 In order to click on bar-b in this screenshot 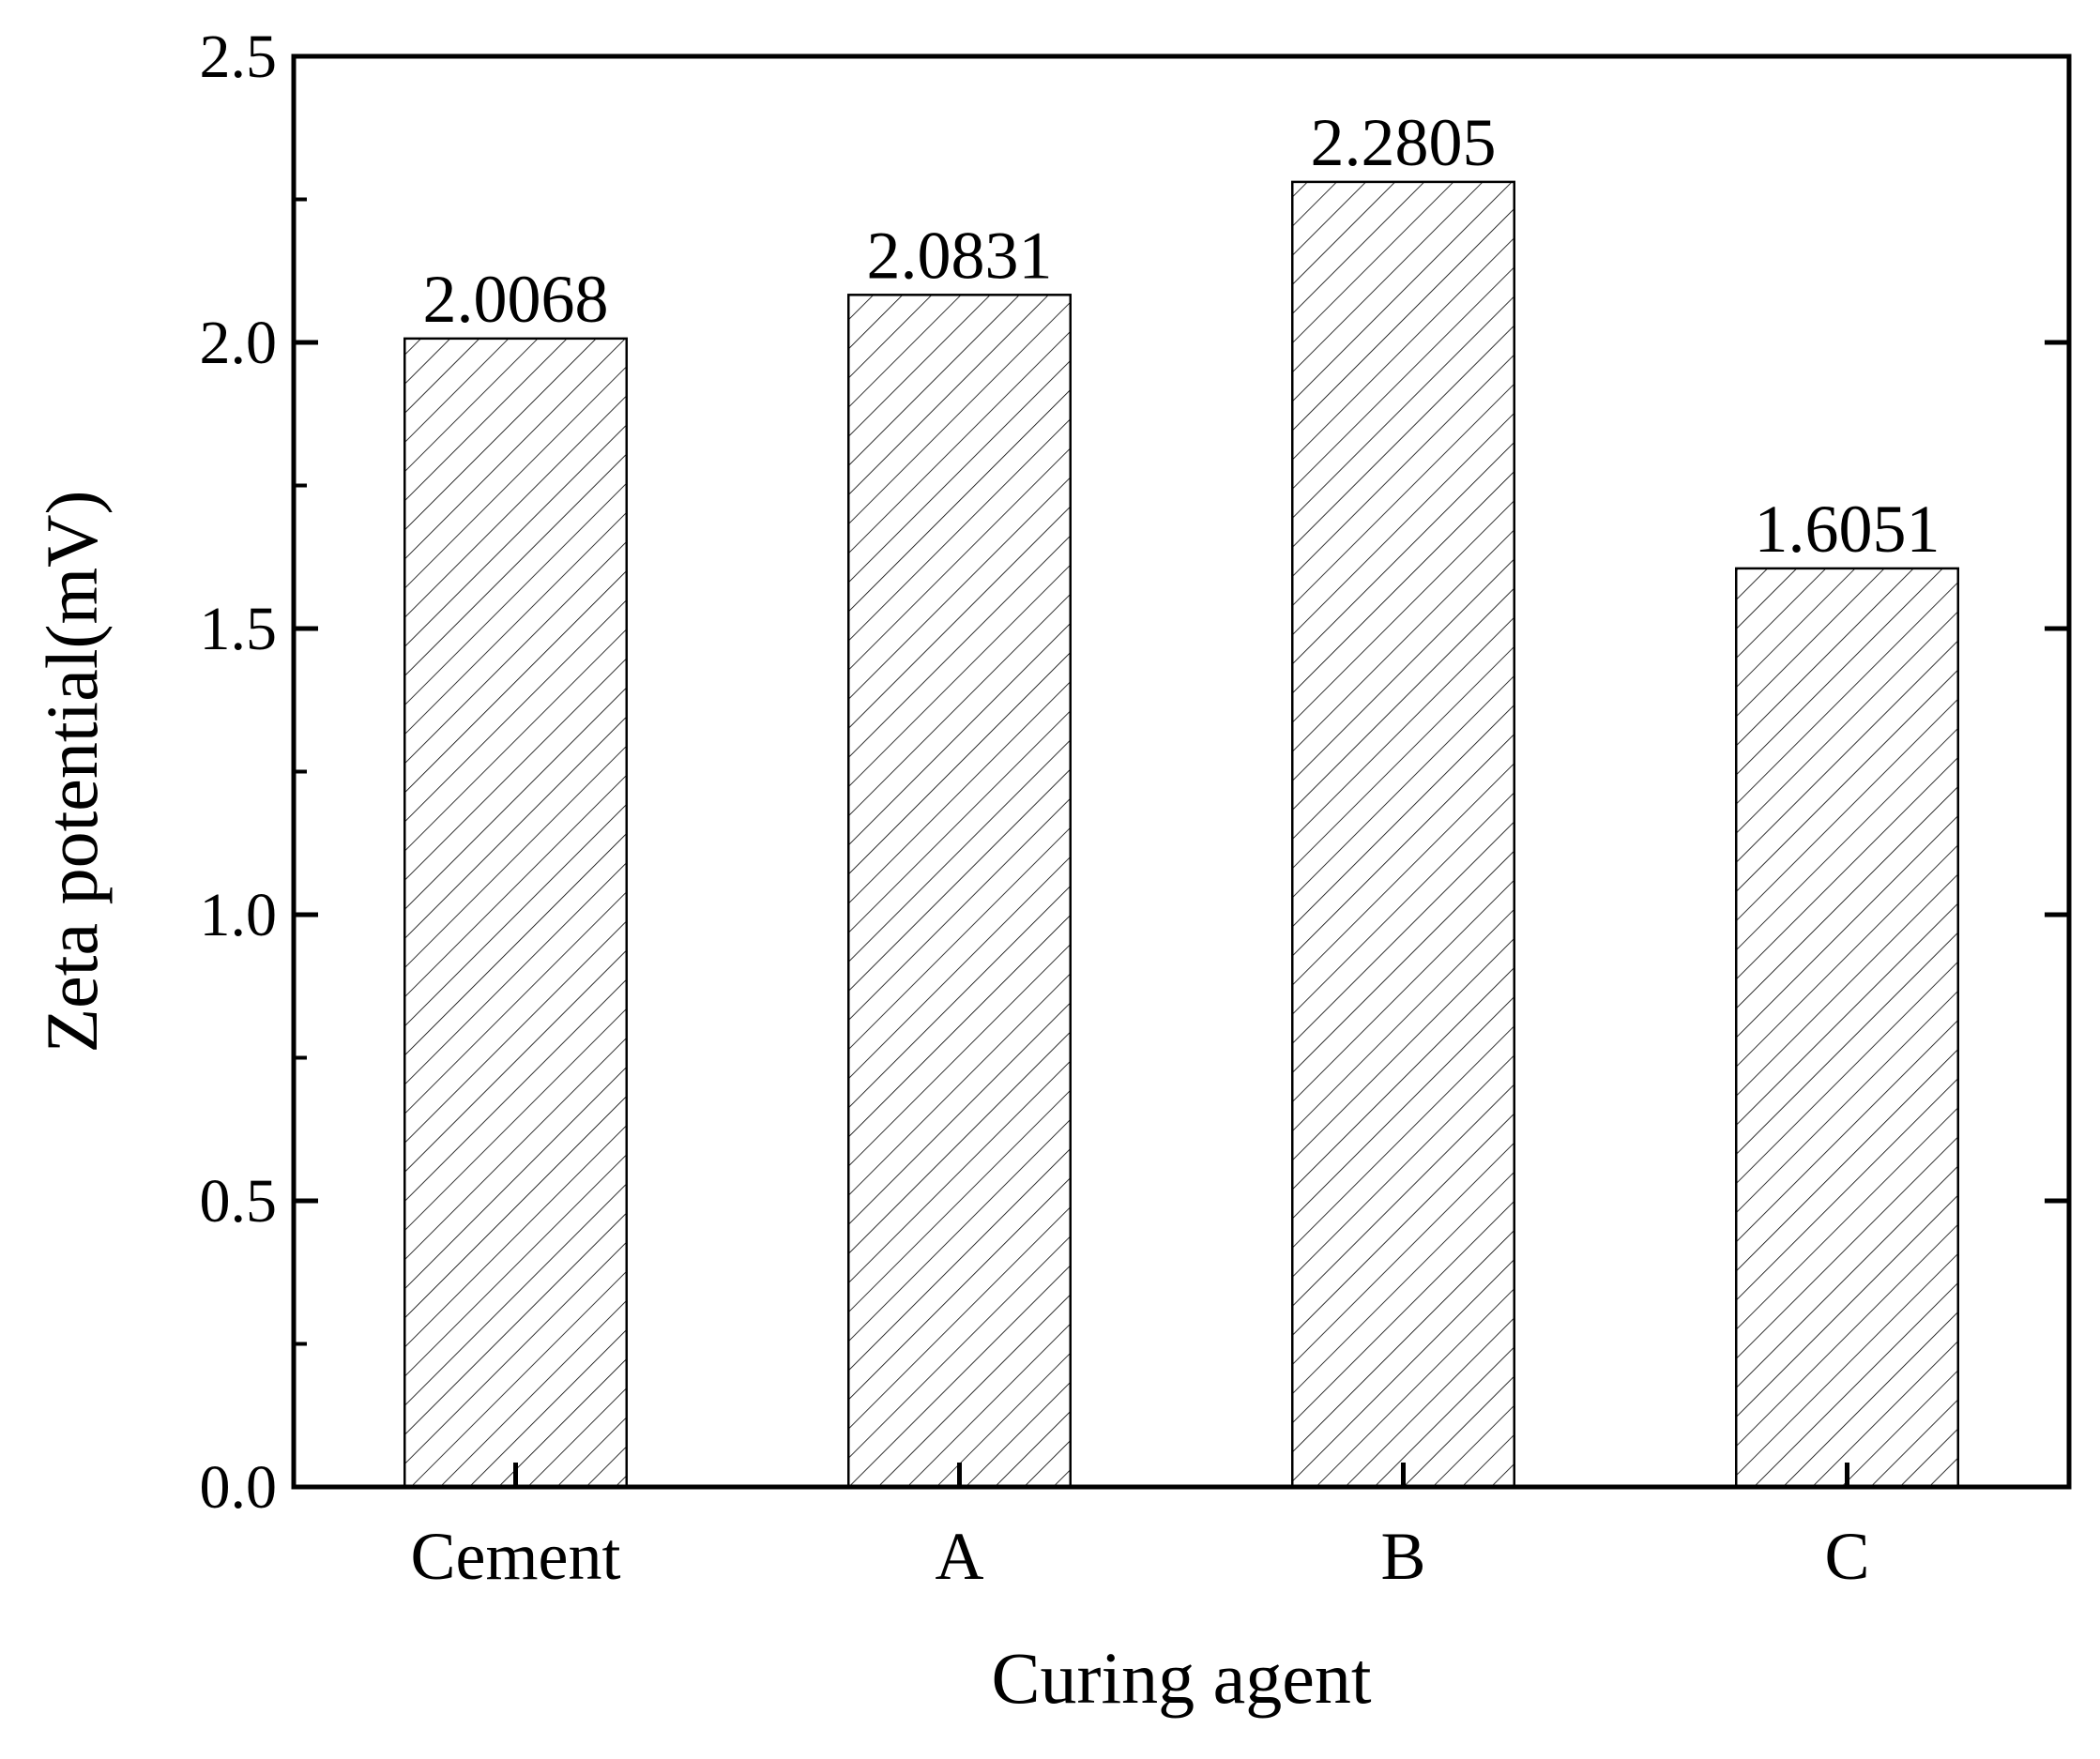, I will do `click(1403, 834)`.